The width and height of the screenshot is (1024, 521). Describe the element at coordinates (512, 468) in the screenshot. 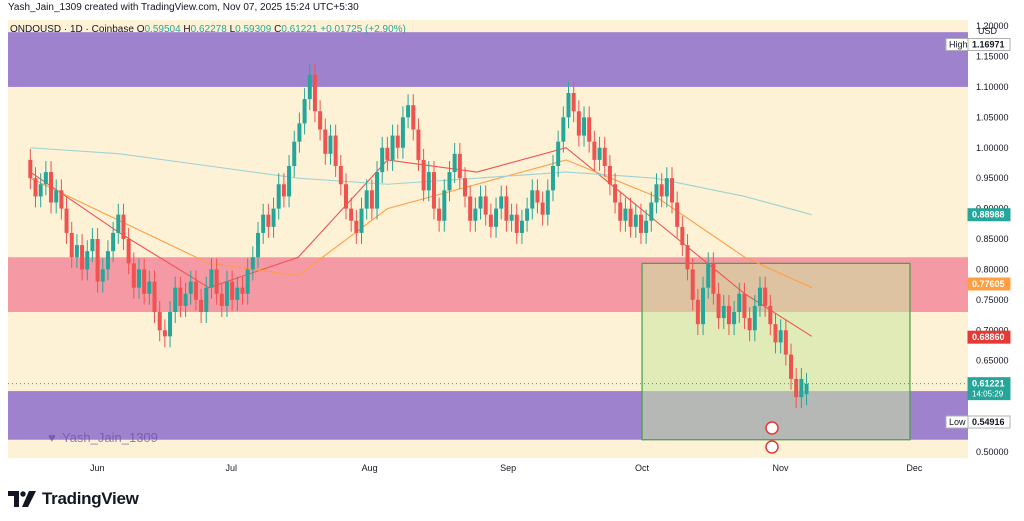

I see `time-axis: Jun Jul Aug Sep Oct Nov Dec` at that location.